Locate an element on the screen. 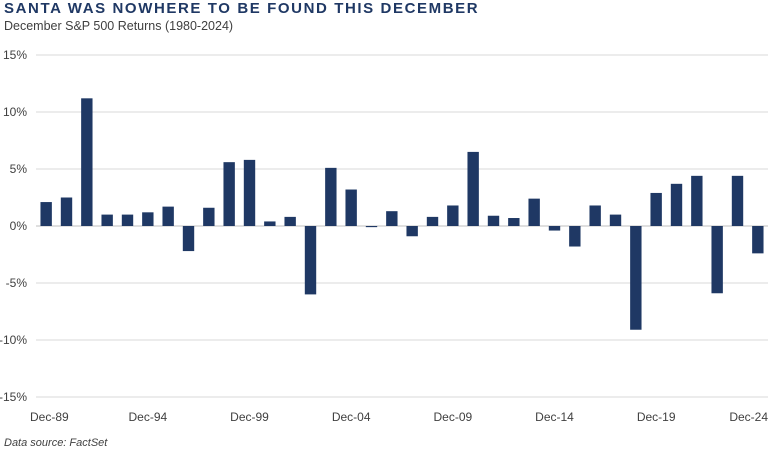 Image resolution: width=771 pixels, height=452 pixels. y-tick-label: 0% is located at coordinates (19, 226).